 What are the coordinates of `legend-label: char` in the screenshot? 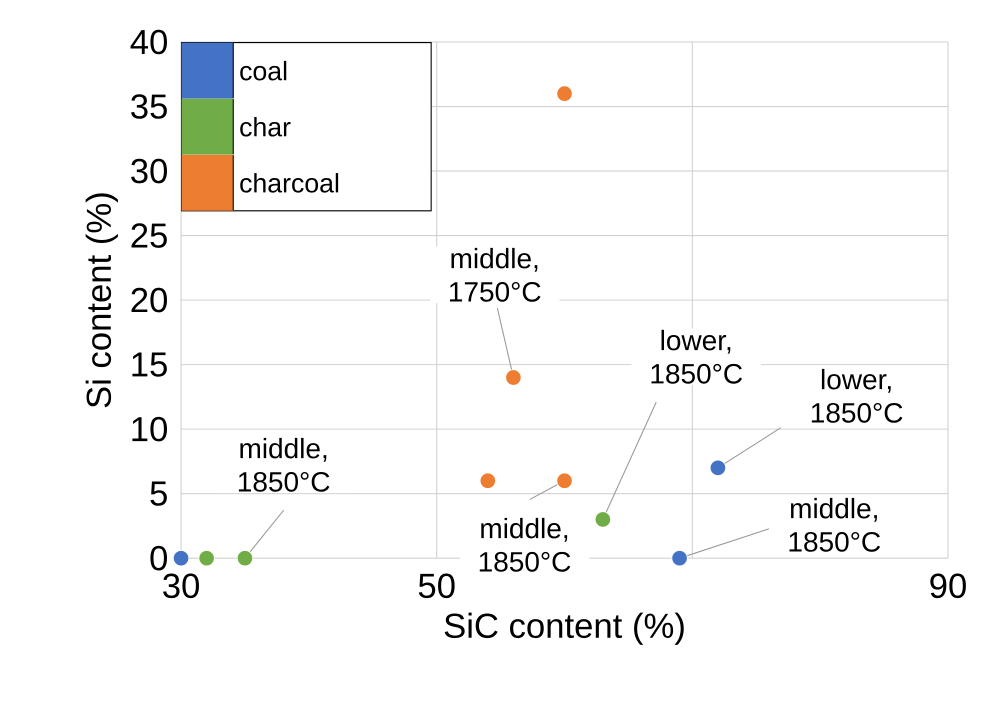 It's located at (265, 126).